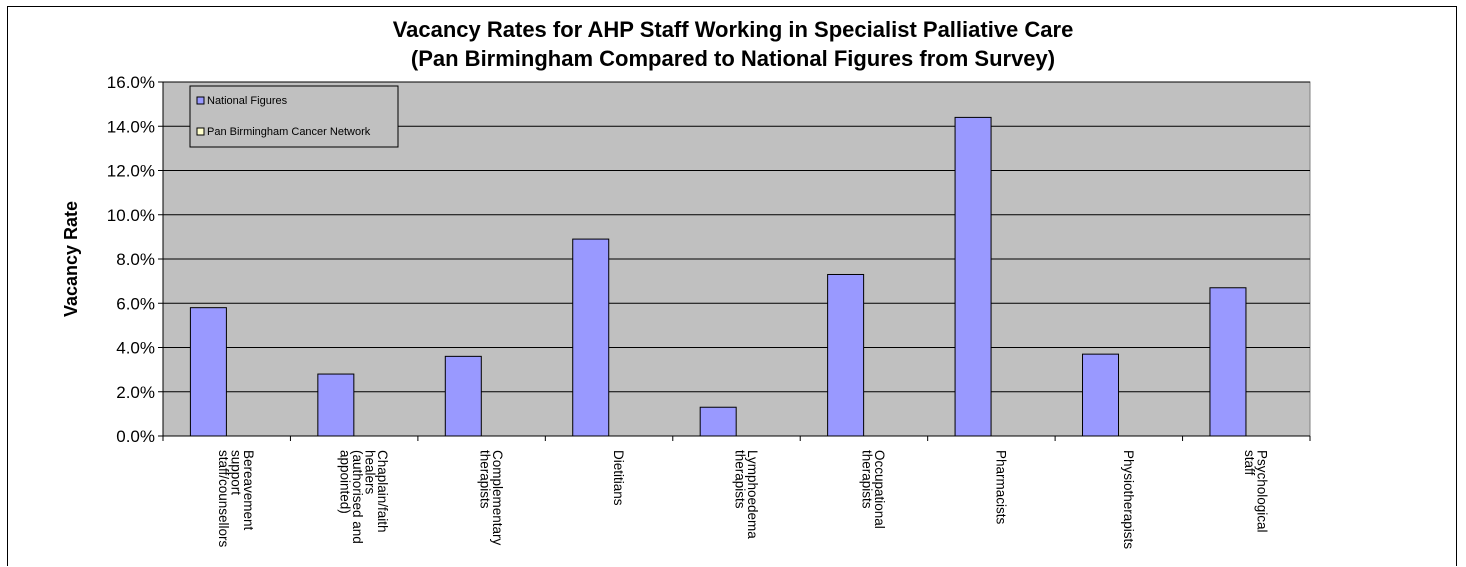  What do you see at coordinates (135, 348) in the screenshot?
I see `y-tick-label: 4.0%` at bounding box center [135, 348].